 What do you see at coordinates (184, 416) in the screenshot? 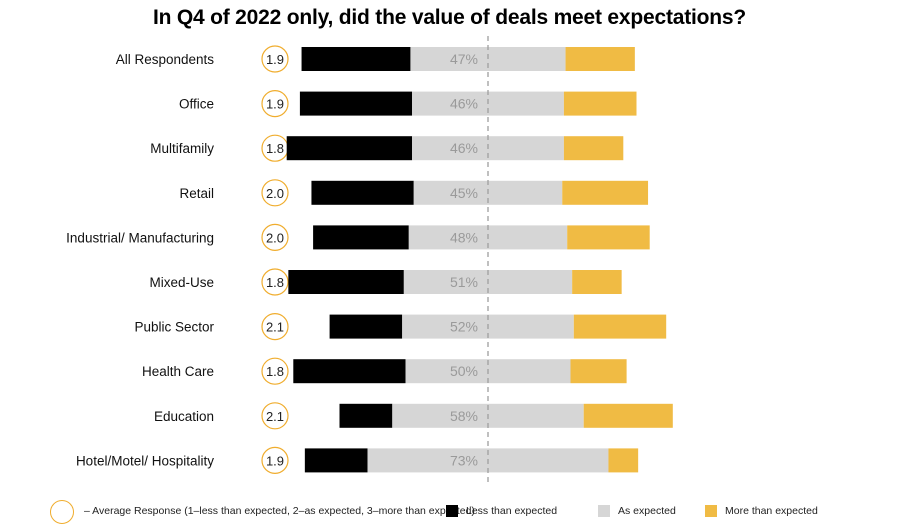
I see `category-label: Education` at bounding box center [184, 416].